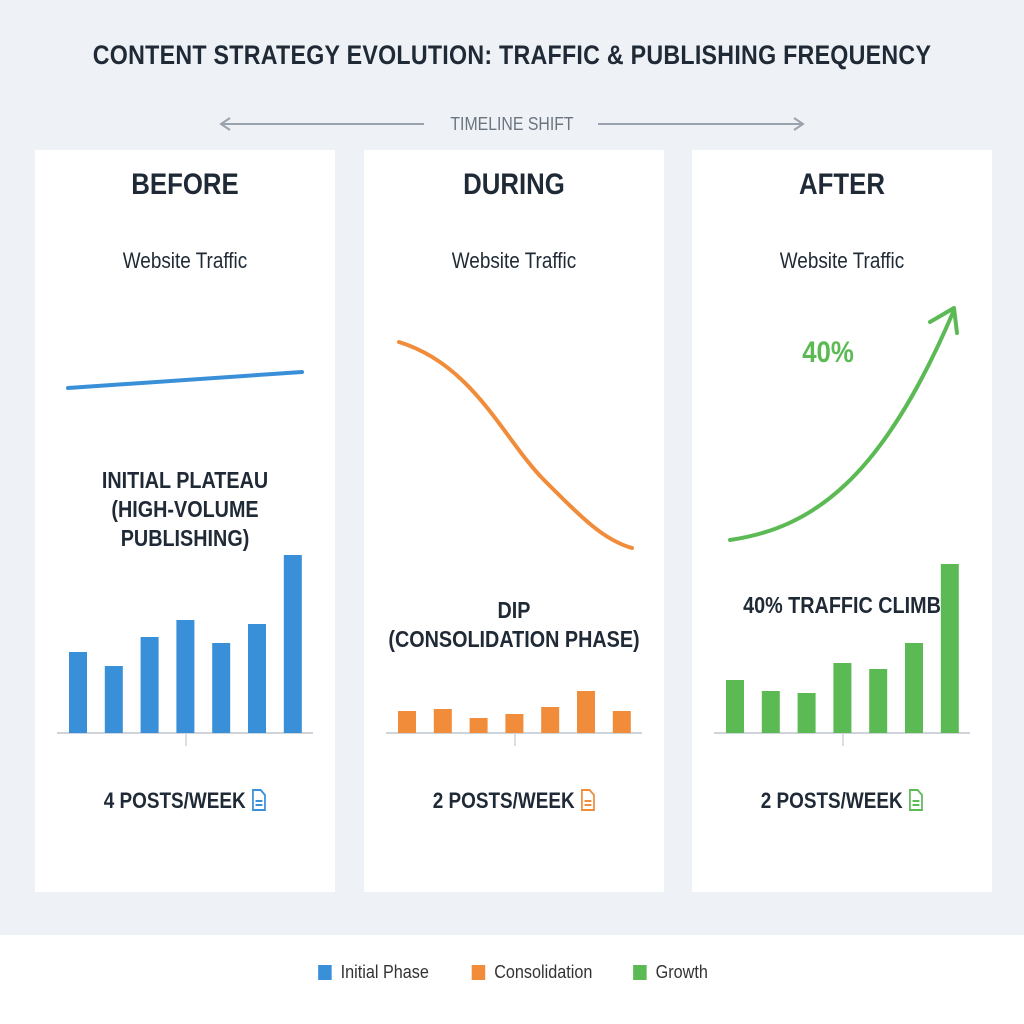  Describe the element at coordinates (842, 184) in the screenshot. I see `phase-title: AFTER` at that location.